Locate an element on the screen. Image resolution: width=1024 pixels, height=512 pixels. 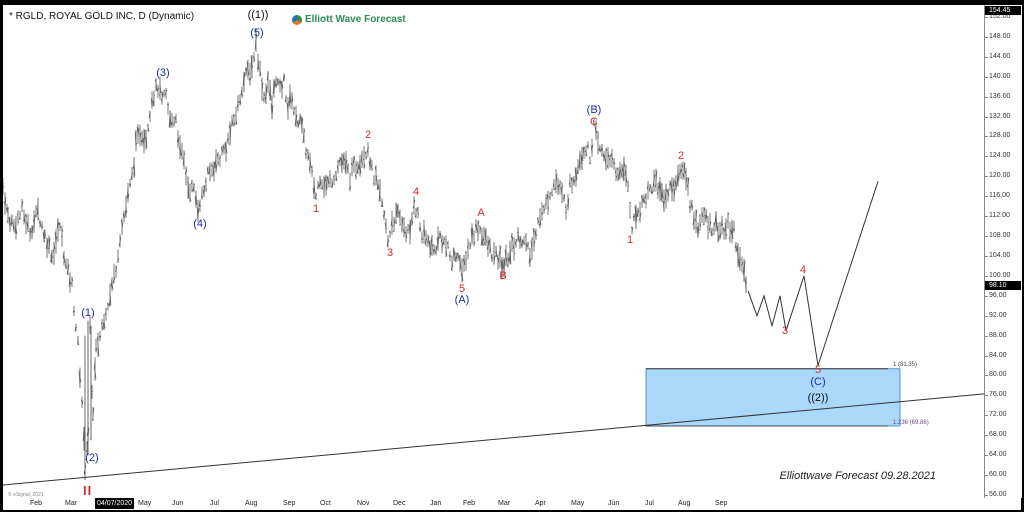
y-tick-label: 100.00 is located at coordinates (1000, 275).